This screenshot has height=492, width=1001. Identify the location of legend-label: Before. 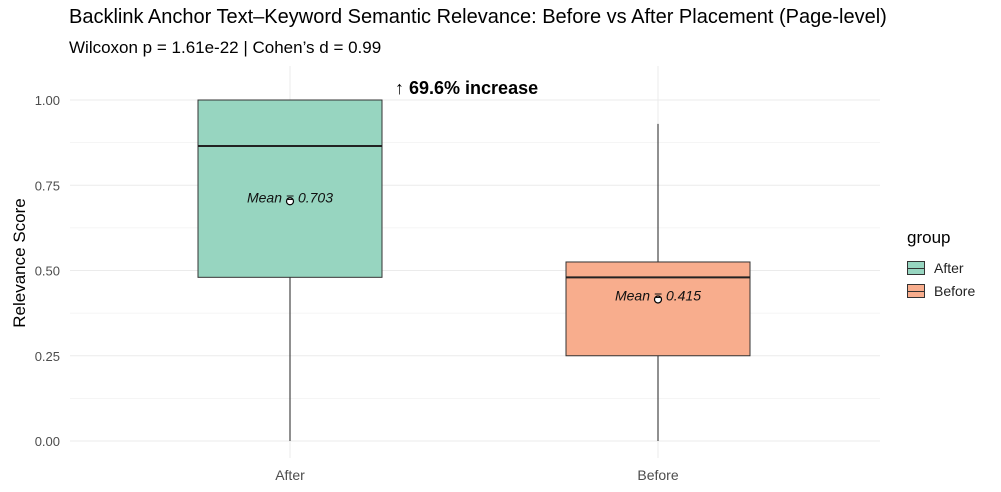
(955, 290).